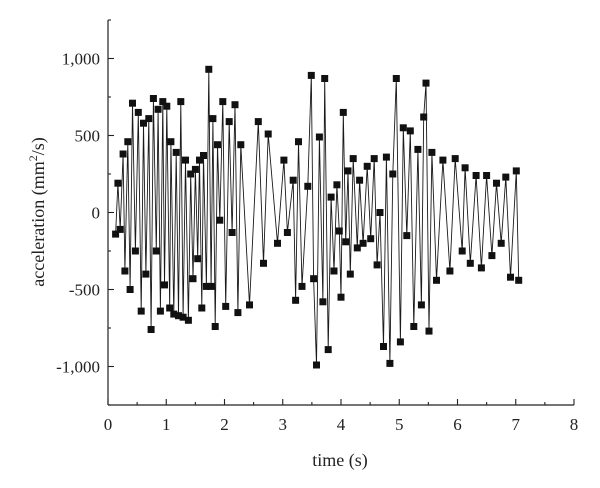 The height and width of the screenshot is (488, 600). Describe the element at coordinates (84, 290) in the screenshot. I see `y-tick-label: -500` at that location.